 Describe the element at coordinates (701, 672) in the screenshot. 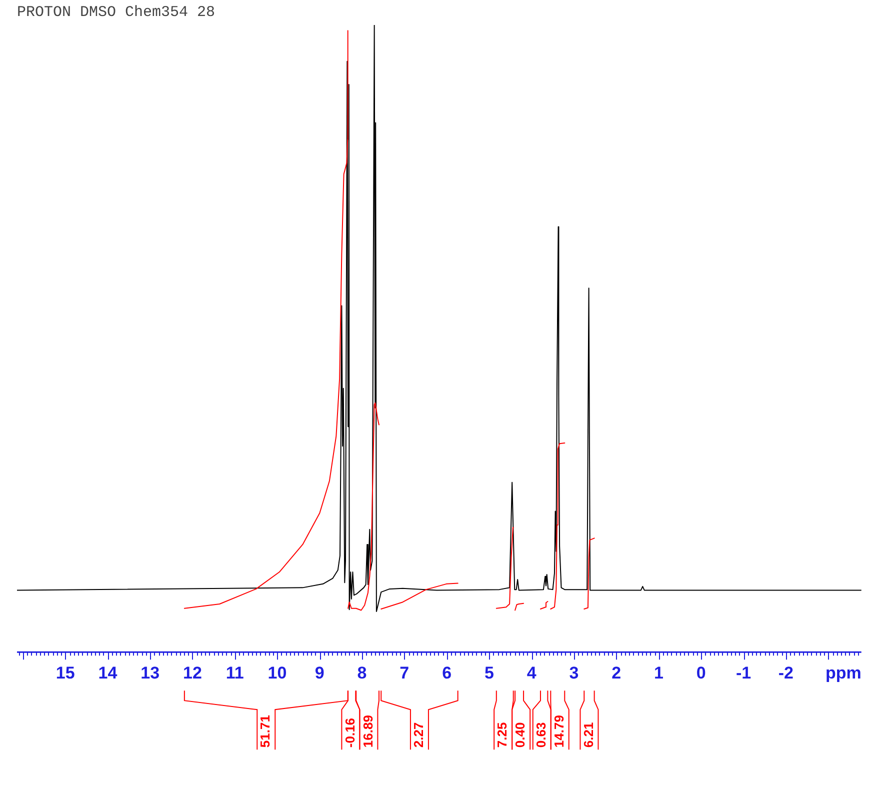

I see `x-tick-label: 0` at that location.